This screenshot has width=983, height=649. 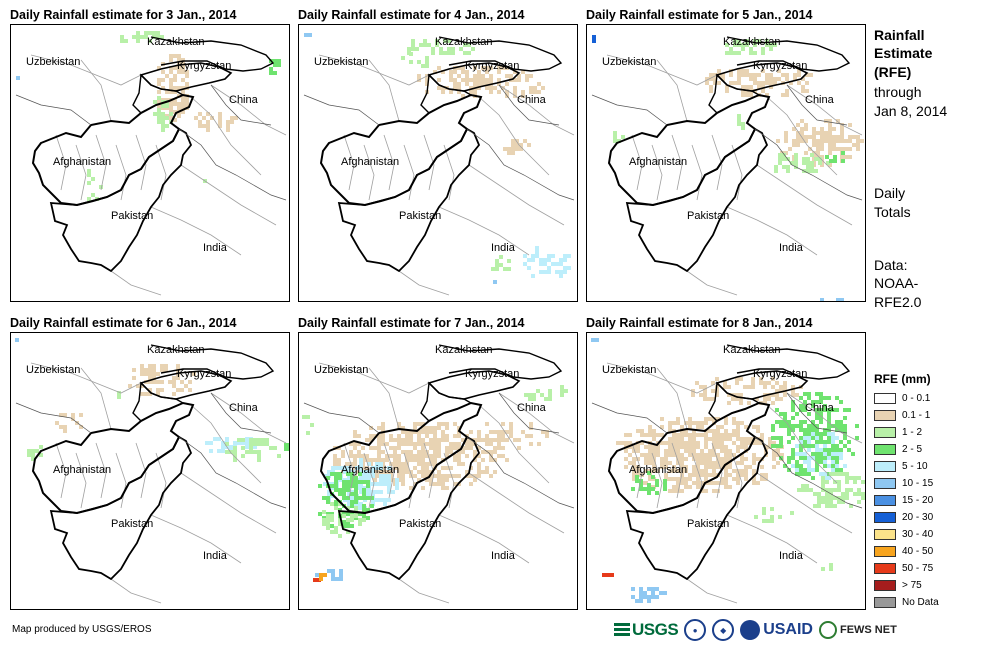 What do you see at coordinates (532, 100) in the screenshot?
I see `map-label-china: China` at bounding box center [532, 100].